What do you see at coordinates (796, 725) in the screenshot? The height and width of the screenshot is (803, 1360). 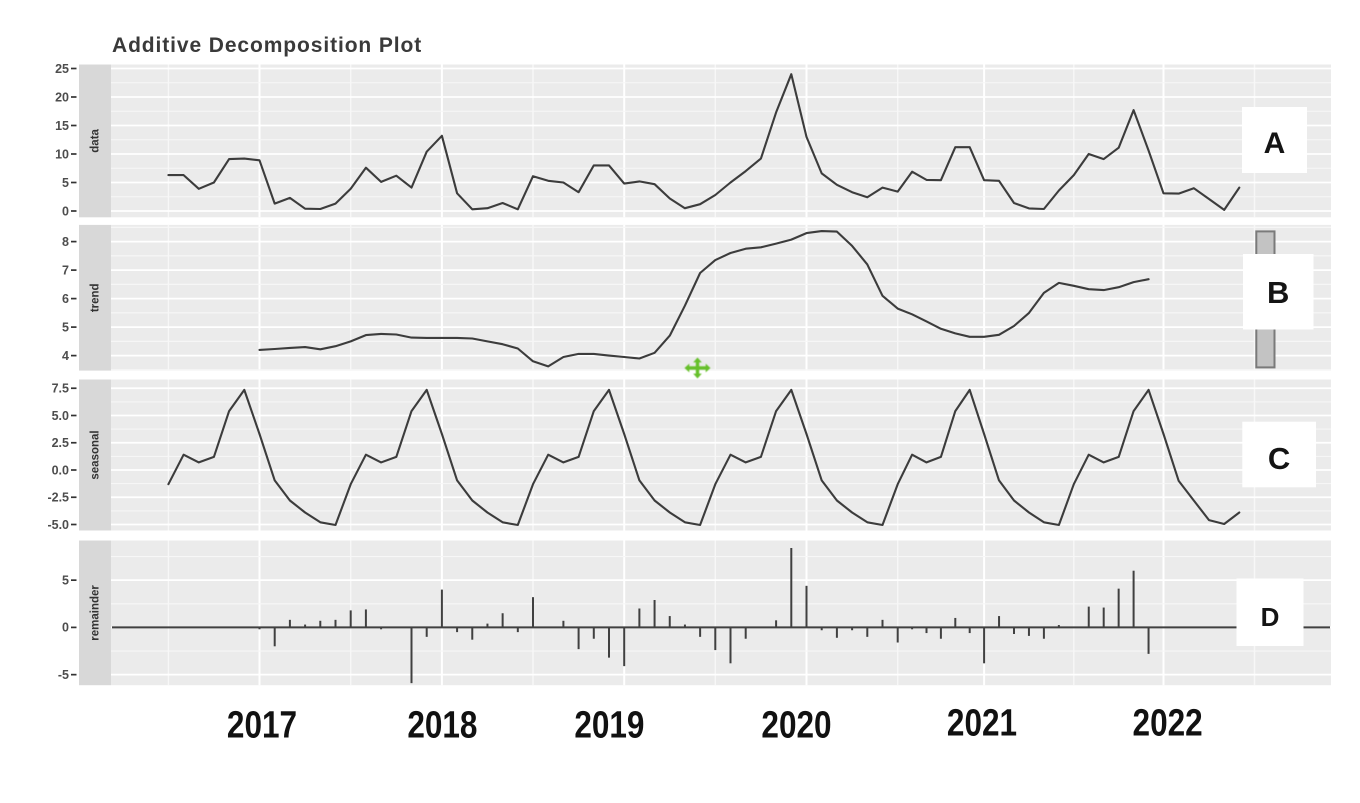 I see `svg-text: 2020` at bounding box center [796, 725].